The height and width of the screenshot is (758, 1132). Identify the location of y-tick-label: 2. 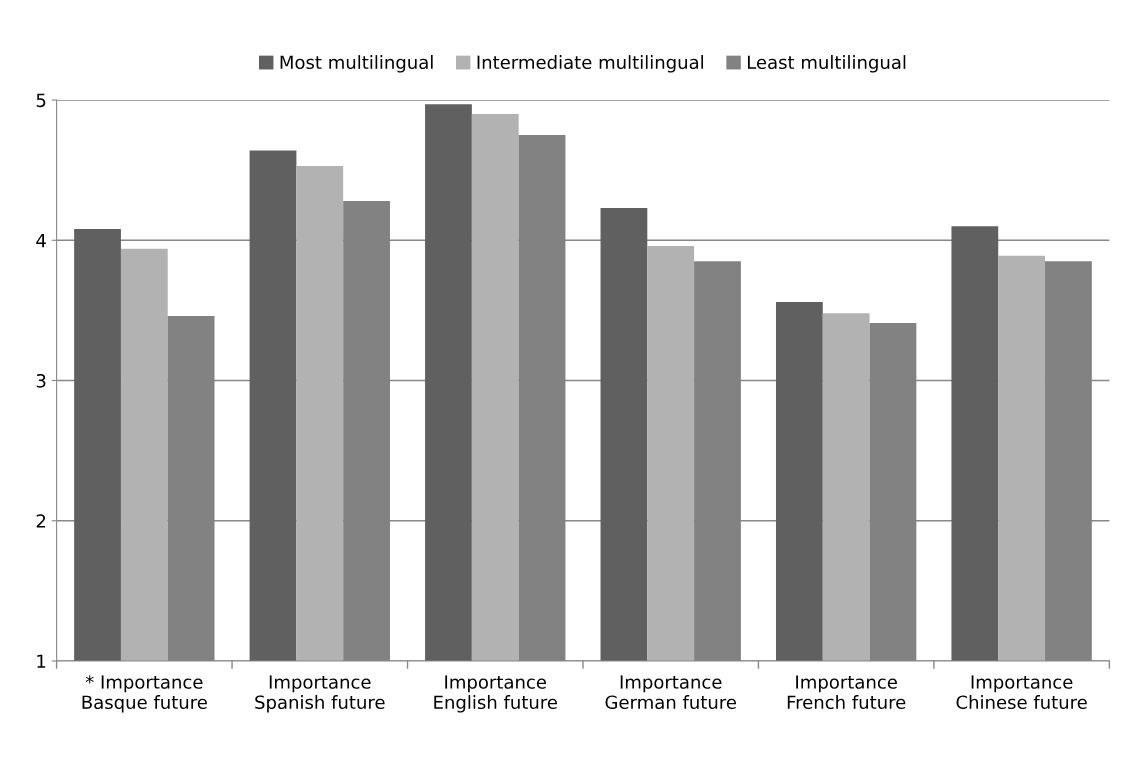
(41, 521).